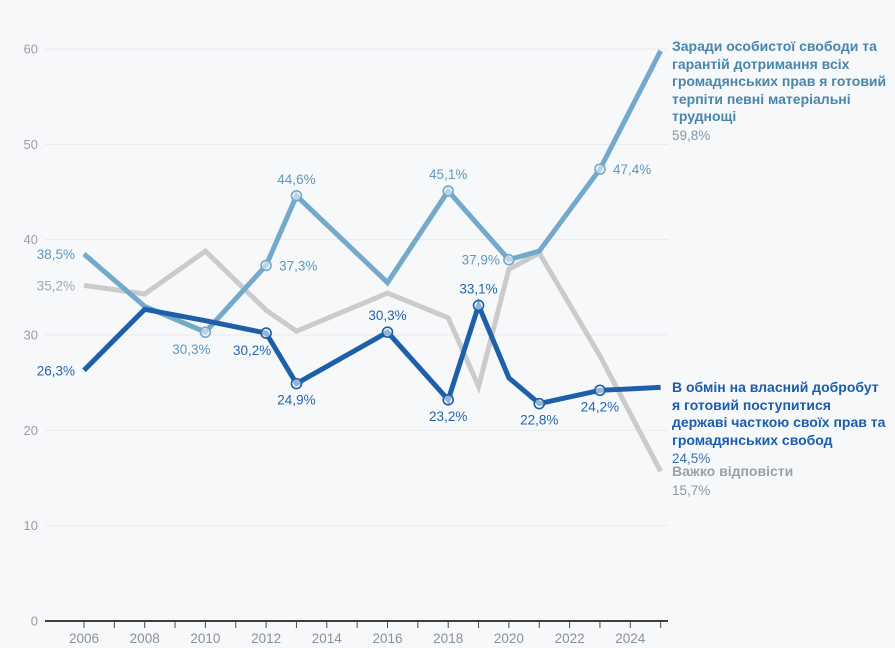 Image resolution: width=895 pixels, height=648 pixels. I want to click on x-axis-label-2022: 2022, so click(570, 638).